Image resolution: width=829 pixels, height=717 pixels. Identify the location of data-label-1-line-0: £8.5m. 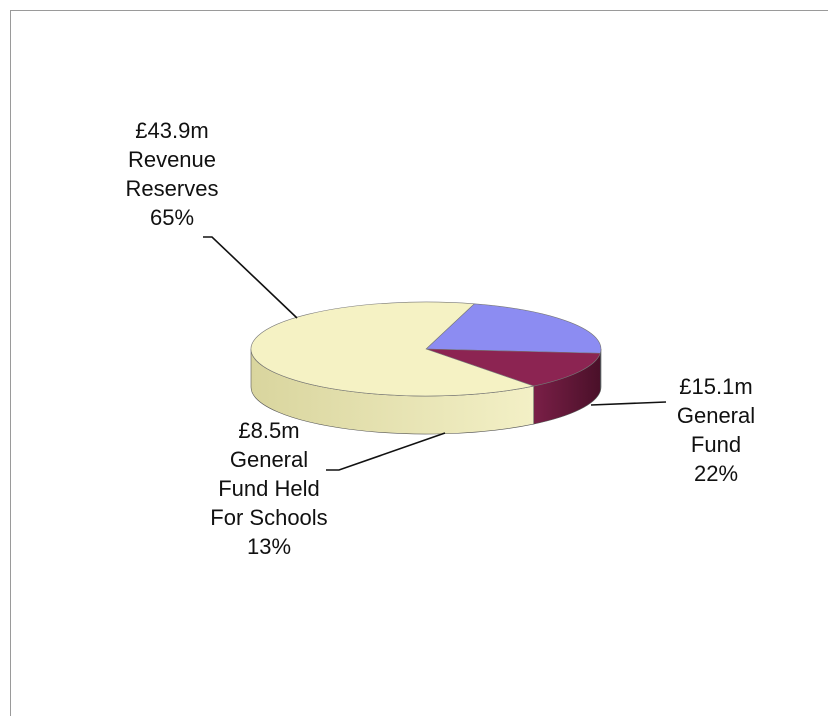
(268, 430).